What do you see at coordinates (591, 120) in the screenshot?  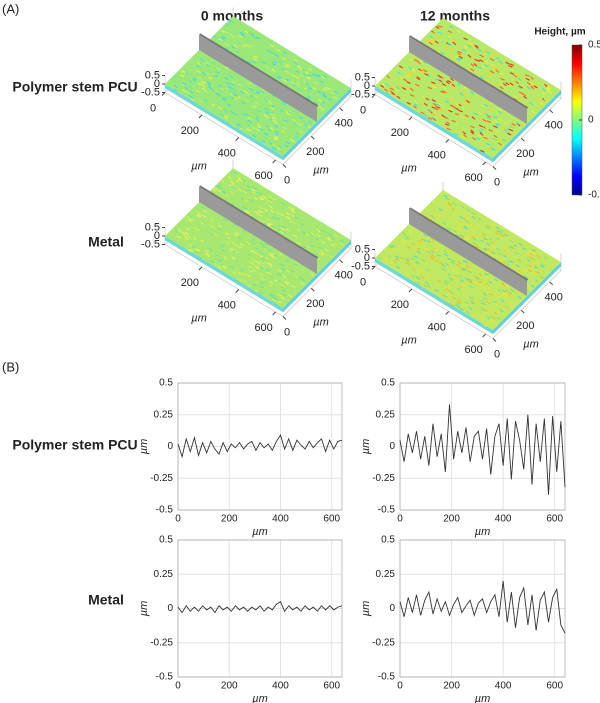 I see `colorbar-tick-label: 0` at bounding box center [591, 120].